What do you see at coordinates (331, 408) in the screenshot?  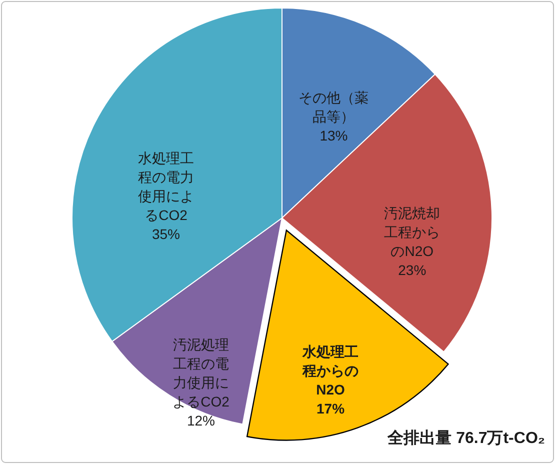 I see `data-label: 17%` at bounding box center [331, 408].